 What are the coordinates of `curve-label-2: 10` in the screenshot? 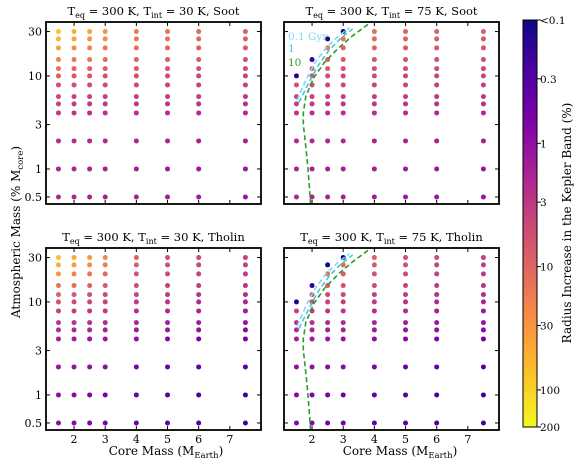 It's located at (294, 63).